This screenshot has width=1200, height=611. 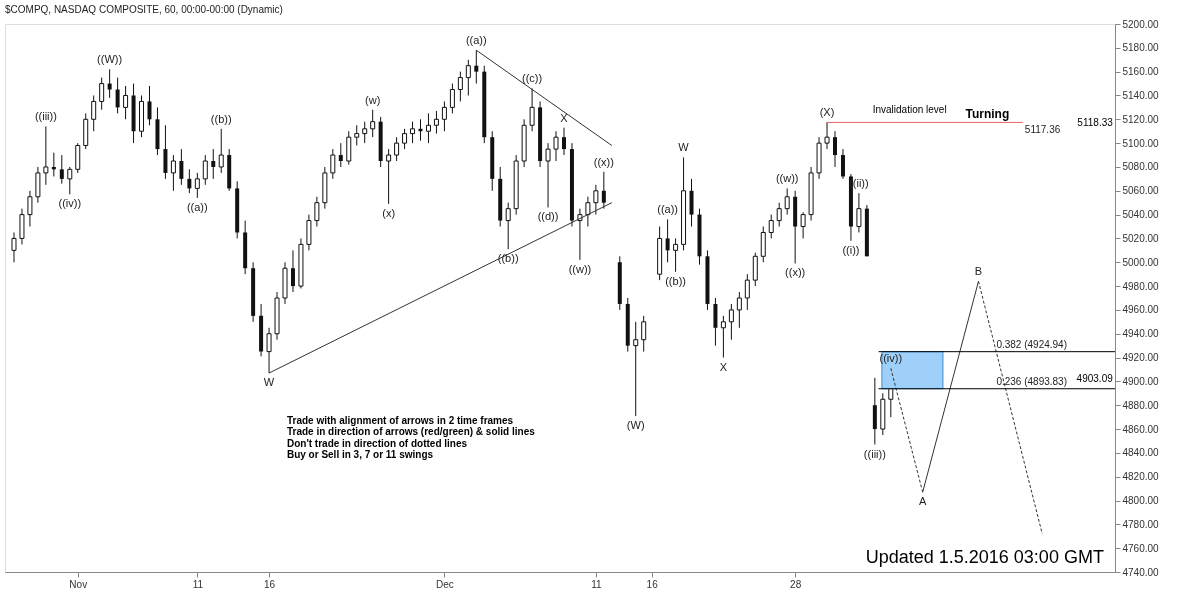 What do you see at coordinates (360, 455) in the screenshot?
I see `annotation: Buy or Sell in 3, 7 or 11 swings` at bounding box center [360, 455].